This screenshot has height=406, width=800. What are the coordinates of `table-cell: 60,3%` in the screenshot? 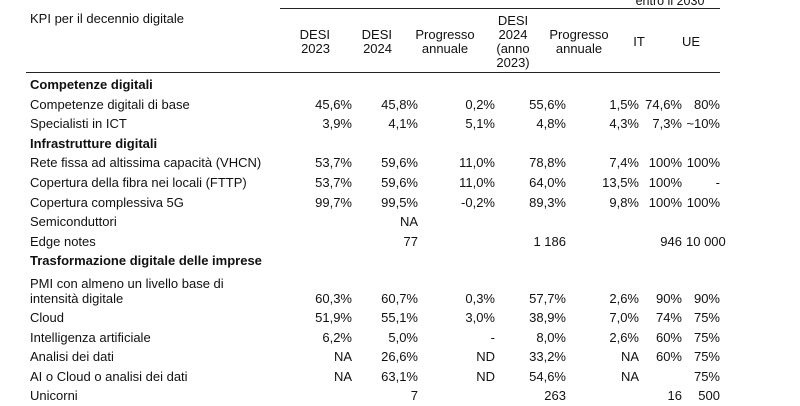 It's located at (333, 298).